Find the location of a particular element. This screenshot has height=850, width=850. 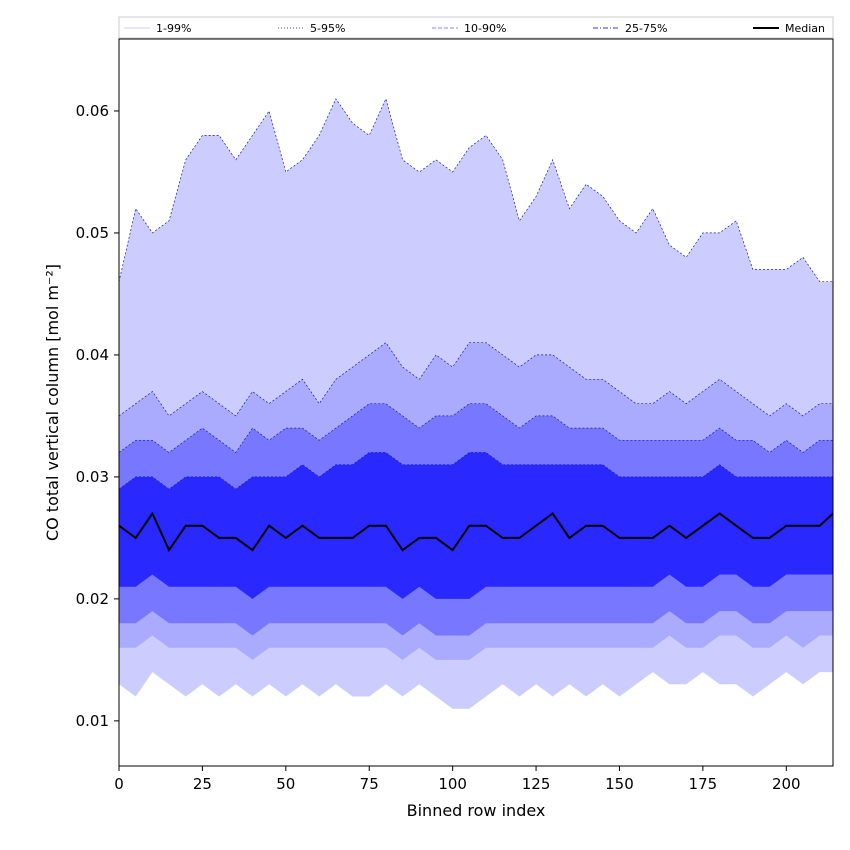

y-tick-label-5: 0.06 is located at coordinates (92, 111).